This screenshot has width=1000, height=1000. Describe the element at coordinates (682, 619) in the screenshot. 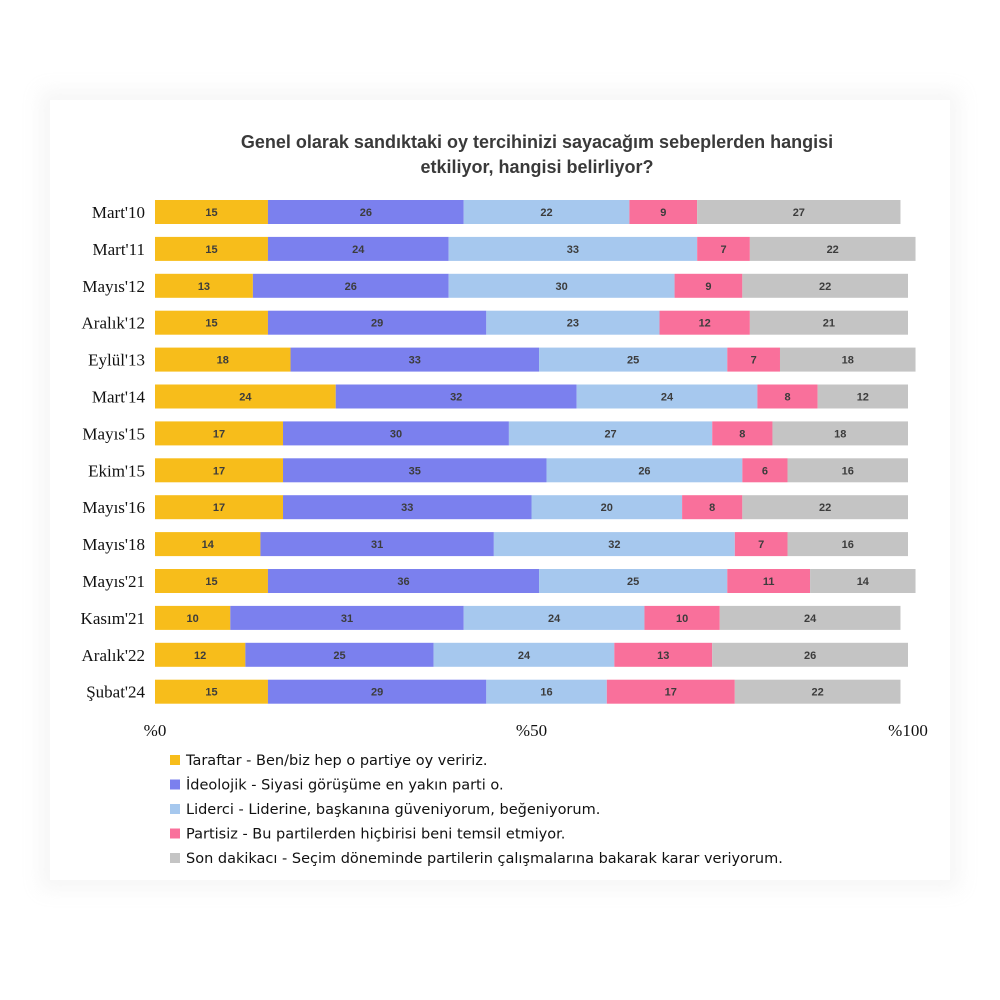

I see `data-label: 10` at that location.